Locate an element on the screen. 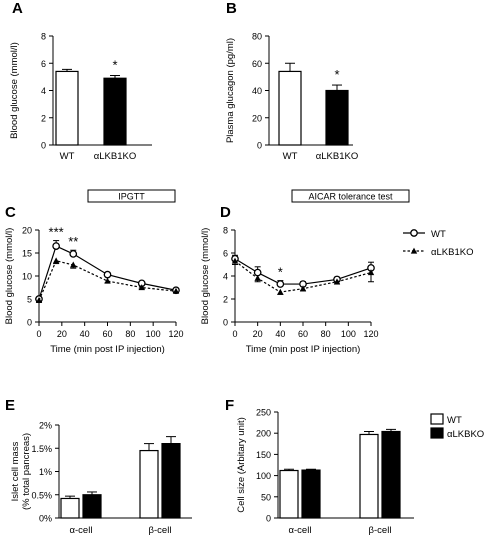  panel-f-category-label: β-cell is located at coordinates (380, 530).